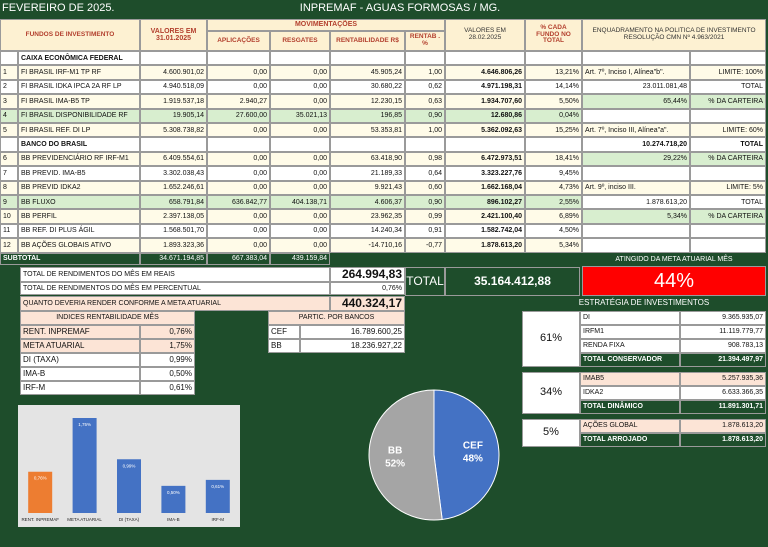 The image size is (768, 547). Describe the element at coordinates (425, 101) in the screenshot. I see `table-cell: 0,63` at that location.